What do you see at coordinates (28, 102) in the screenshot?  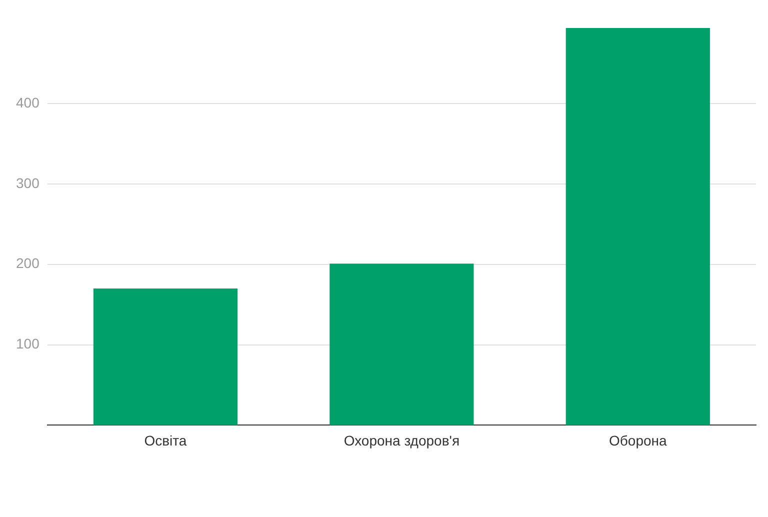 I see `y-tick-label: 400` at bounding box center [28, 102].